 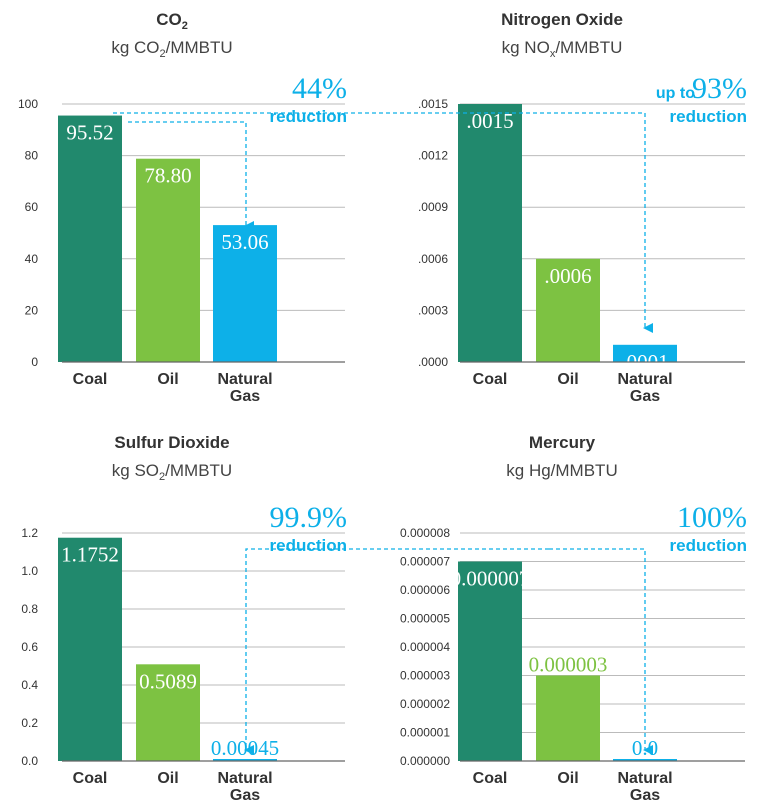 What do you see at coordinates (29, 609) in the screenshot?
I see `y-tick-label: 0.8` at bounding box center [29, 609].